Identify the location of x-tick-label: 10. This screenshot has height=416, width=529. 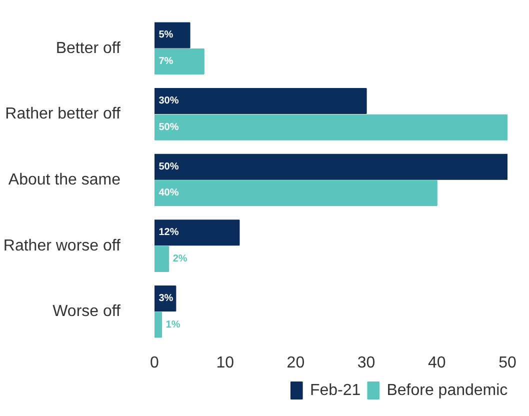
(225, 363).